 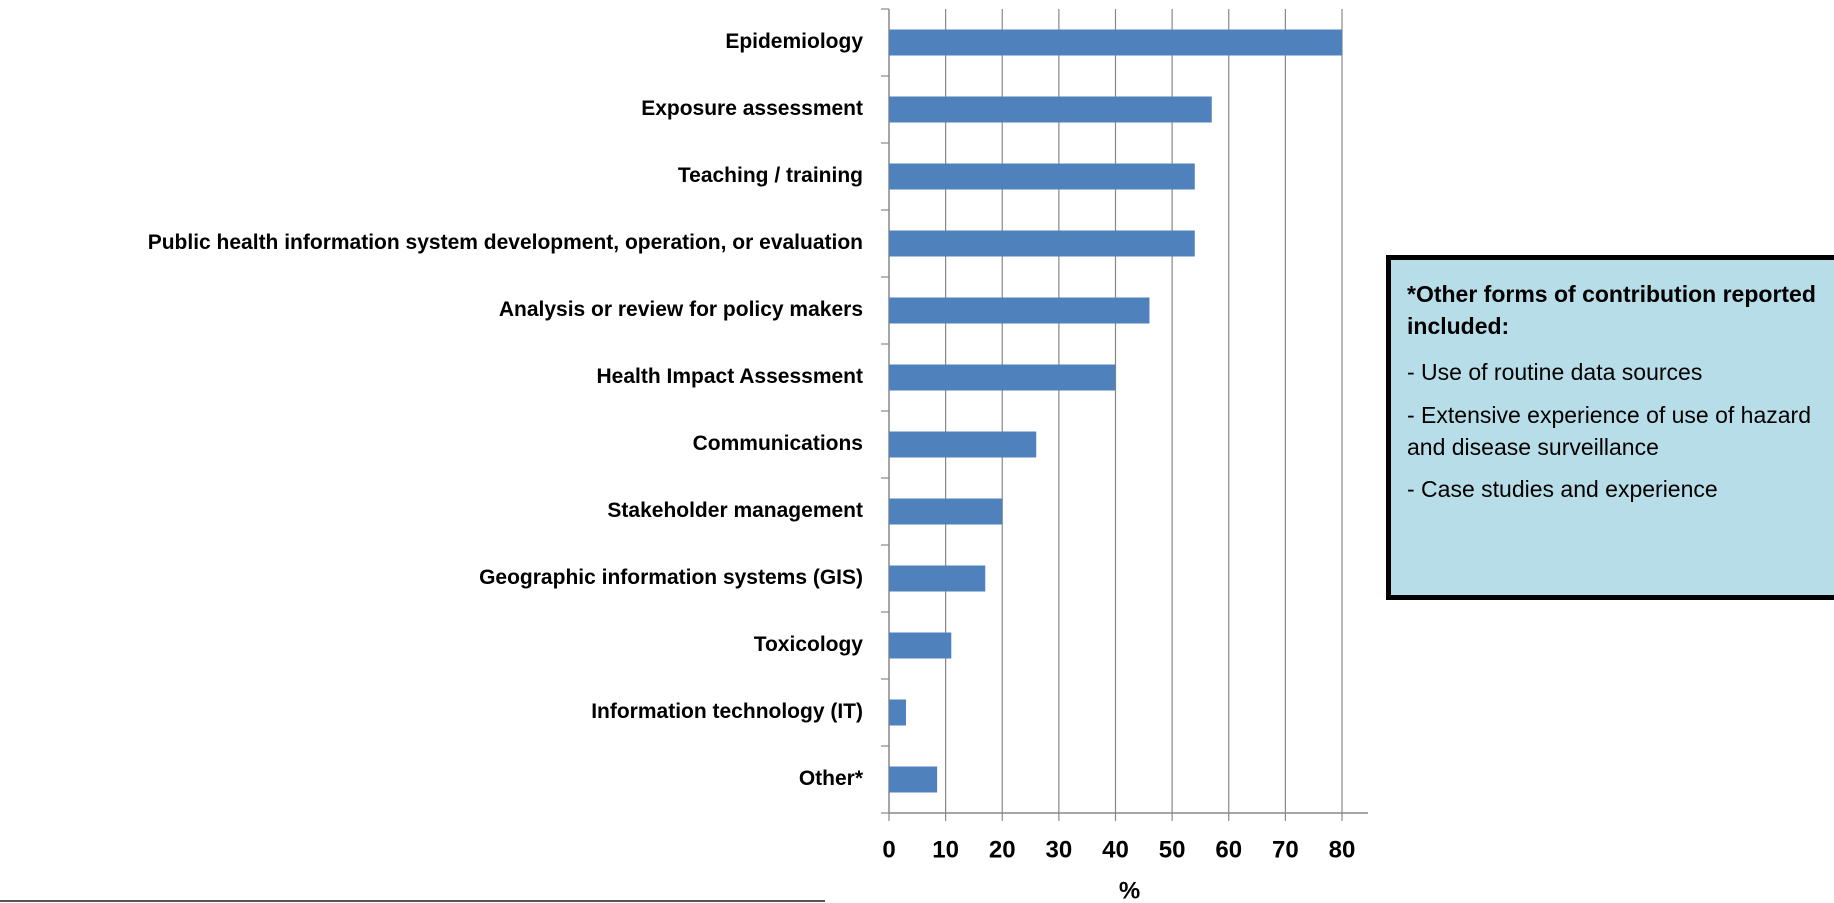 I want to click on x-tick-label: 0, so click(x=888, y=849).